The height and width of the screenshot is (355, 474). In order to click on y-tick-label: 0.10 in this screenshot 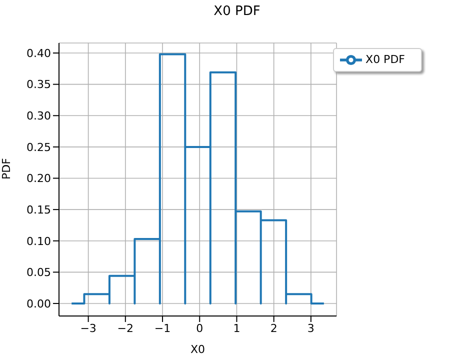, I will do `click(38, 241)`.